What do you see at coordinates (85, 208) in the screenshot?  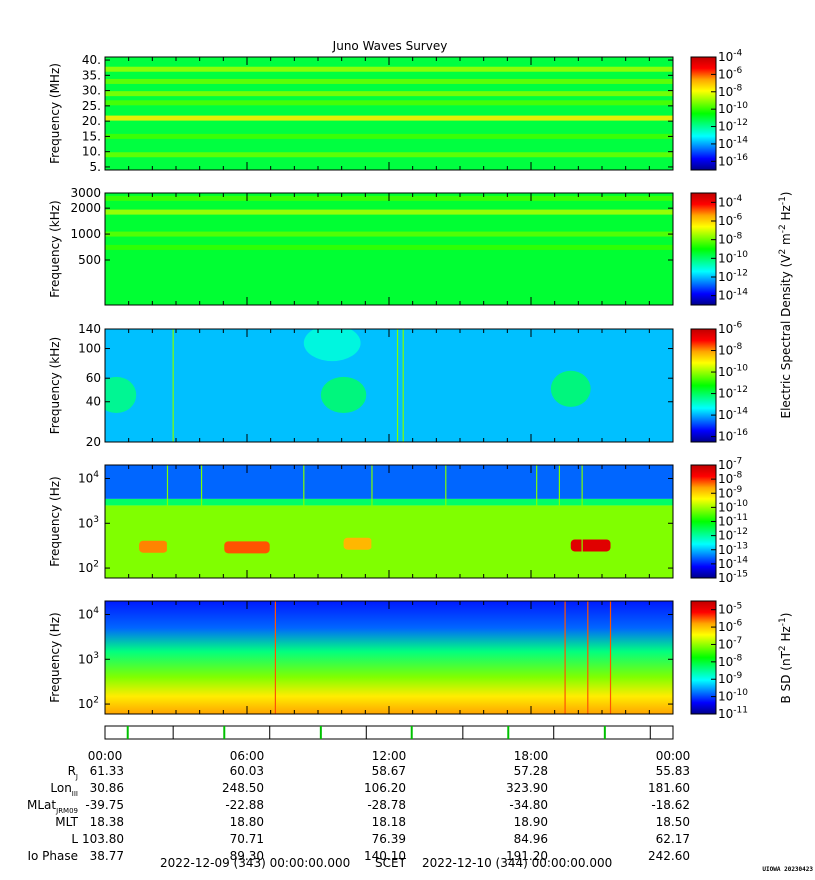 I see `y-tick-label: 2000` at bounding box center [85, 208].